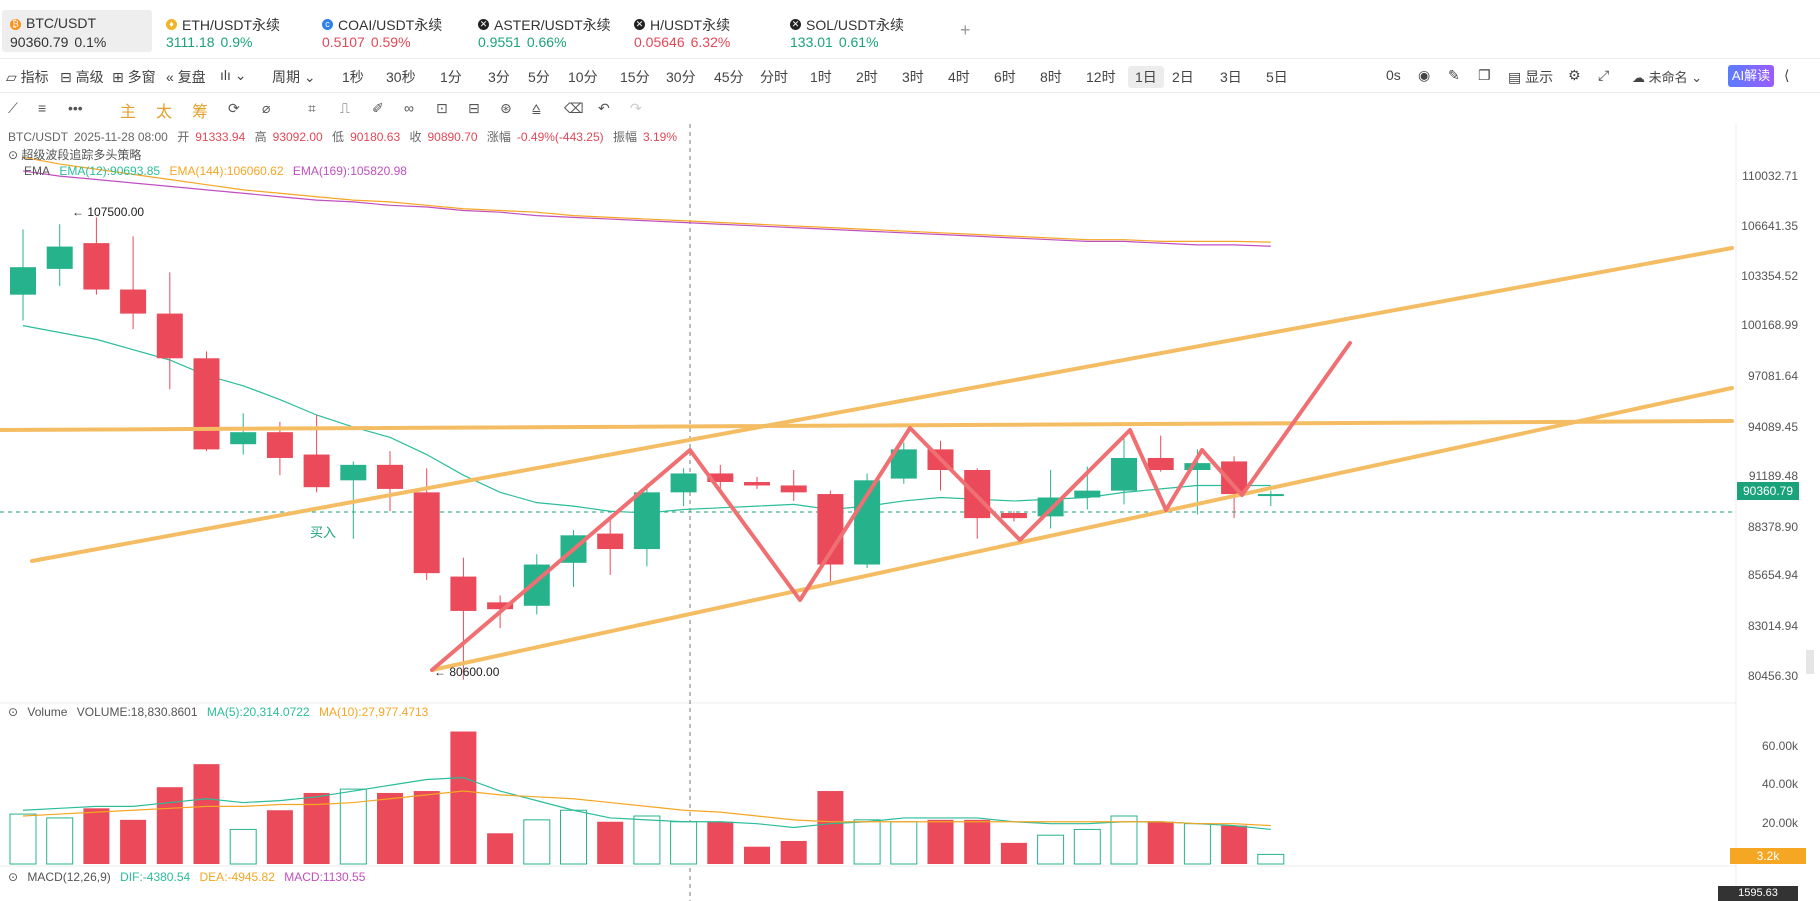  I want to click on interval-option: 6时, so click(1005, 77).